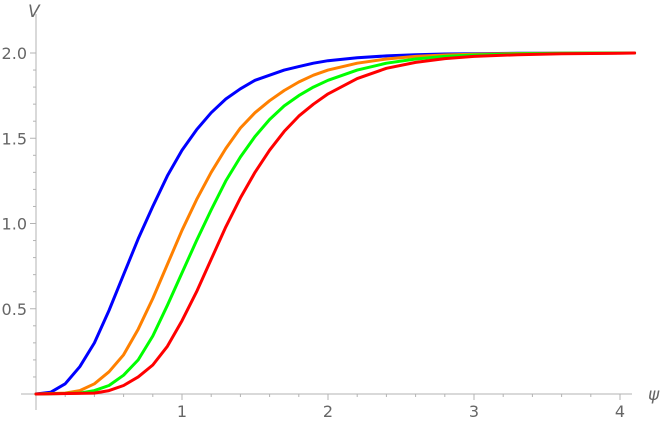  What do you see at coordinates (34, 12) in the screenshot?
I see `y-axis-label: V` at bounding box center [34, 12].